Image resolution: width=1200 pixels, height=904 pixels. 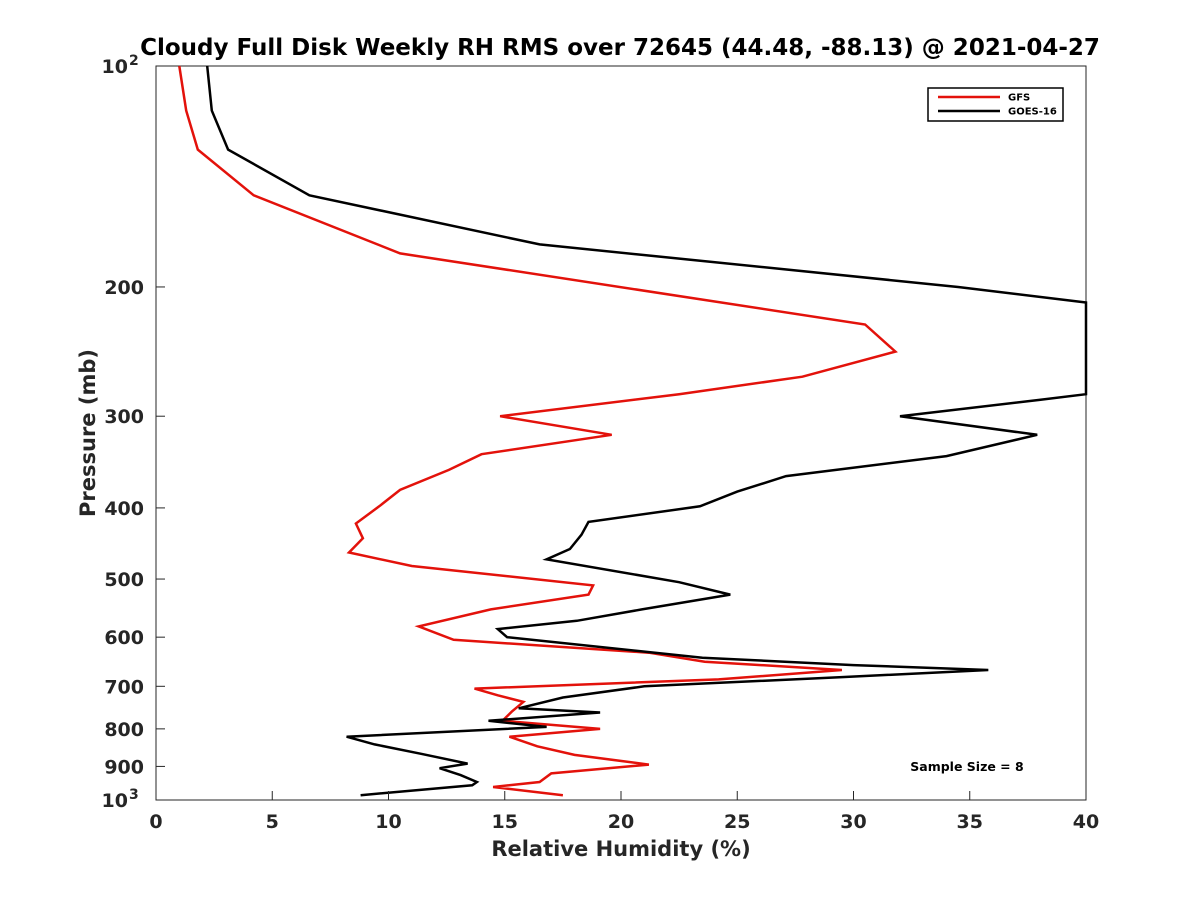 I want to click on legend-label-gfs: GFS, so click(x=1019, y=98).